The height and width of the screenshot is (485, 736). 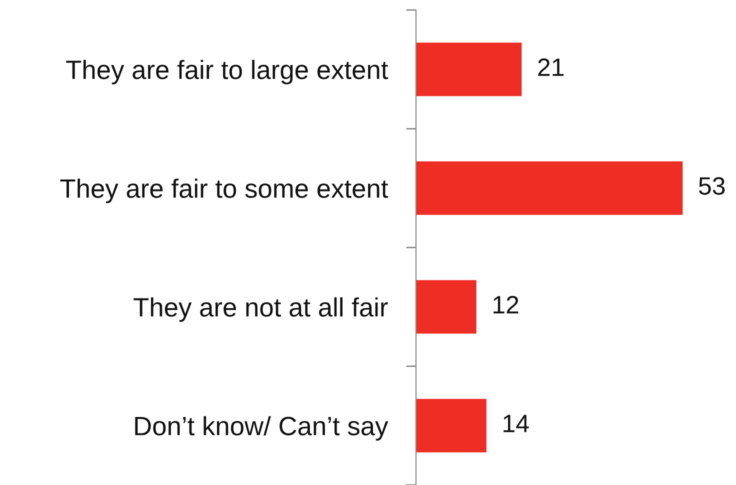 What do you see at coordinates (224, 191) in the screenshot?
I see `y-tick-label: They are fair to some extent` at bounding box center [224, 191].